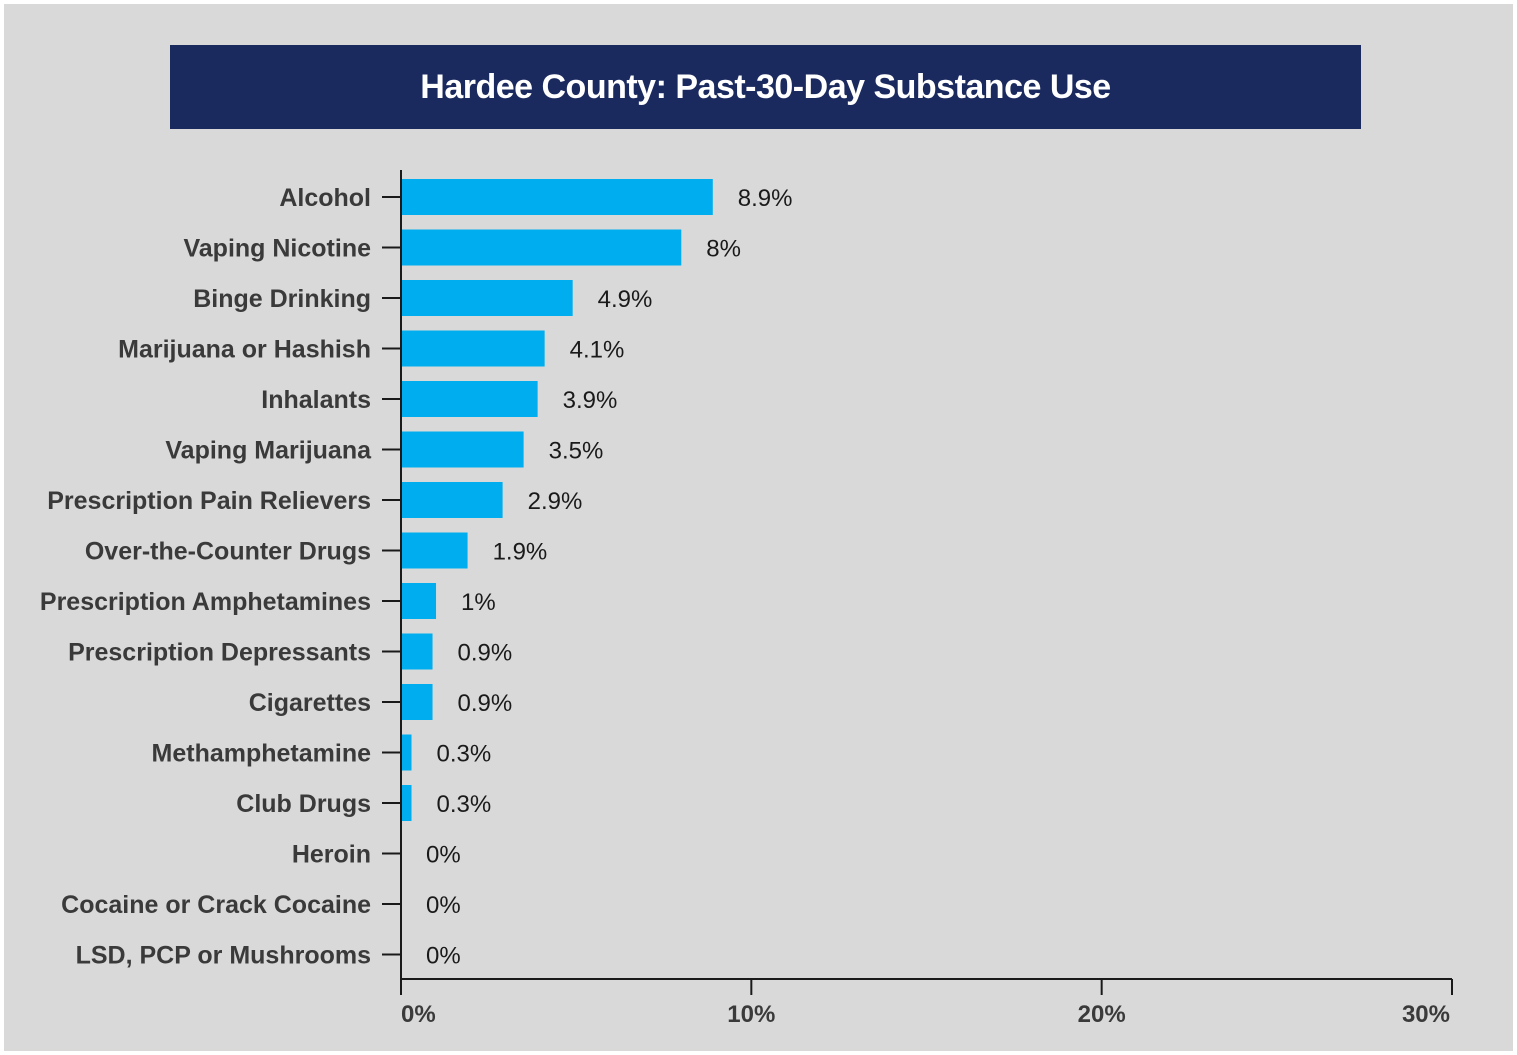 Image resolution: width=1517 pixels, height=1055 pixels. What do you see at coordinates (262, 754) in the screenshot?
I see `category-label: Methamphetamine` at bounding box center [262, 754].